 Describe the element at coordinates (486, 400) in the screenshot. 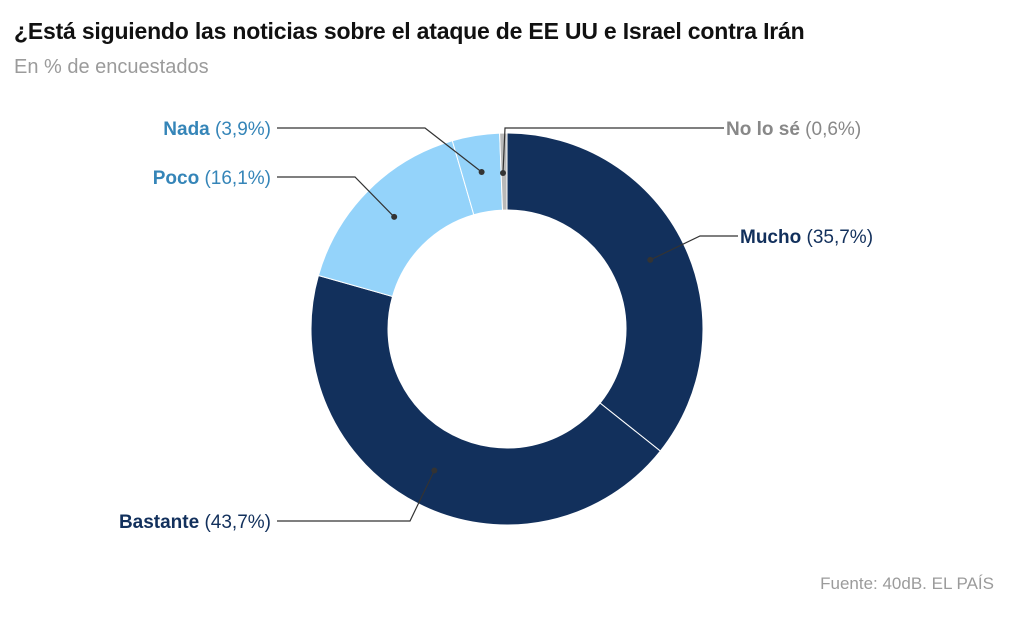

I see `slice-bastante` at that location.